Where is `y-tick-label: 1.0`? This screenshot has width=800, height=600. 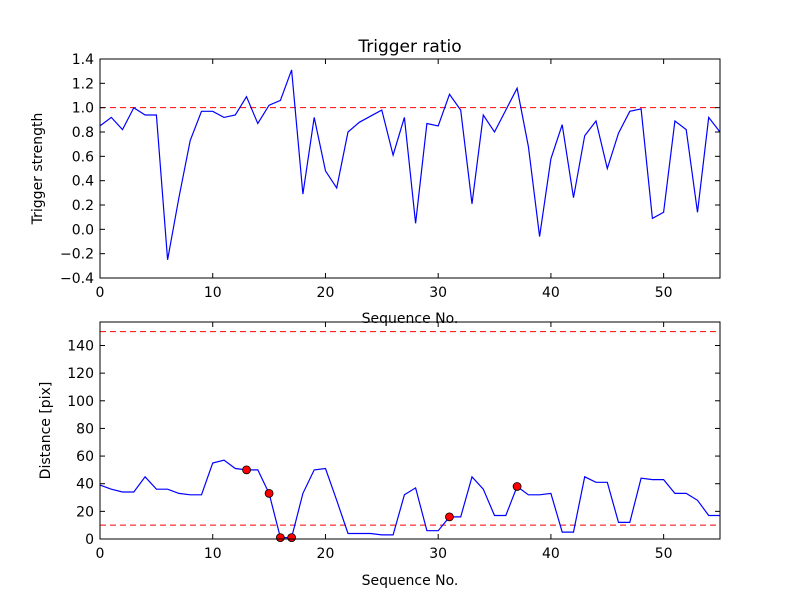 y-tick-label: 1.0 is located at coordinates (83, 109).